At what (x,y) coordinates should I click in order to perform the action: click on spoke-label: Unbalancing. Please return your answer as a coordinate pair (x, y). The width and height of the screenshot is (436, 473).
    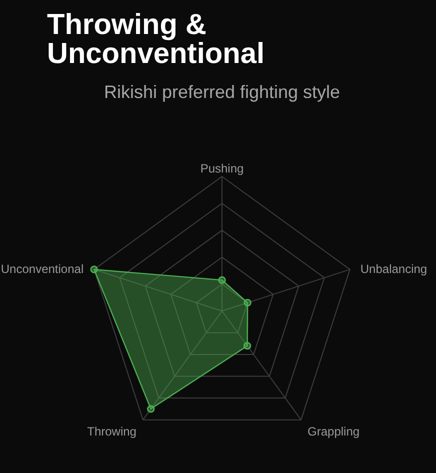
    Looking at the image, I should click on (394, 269).